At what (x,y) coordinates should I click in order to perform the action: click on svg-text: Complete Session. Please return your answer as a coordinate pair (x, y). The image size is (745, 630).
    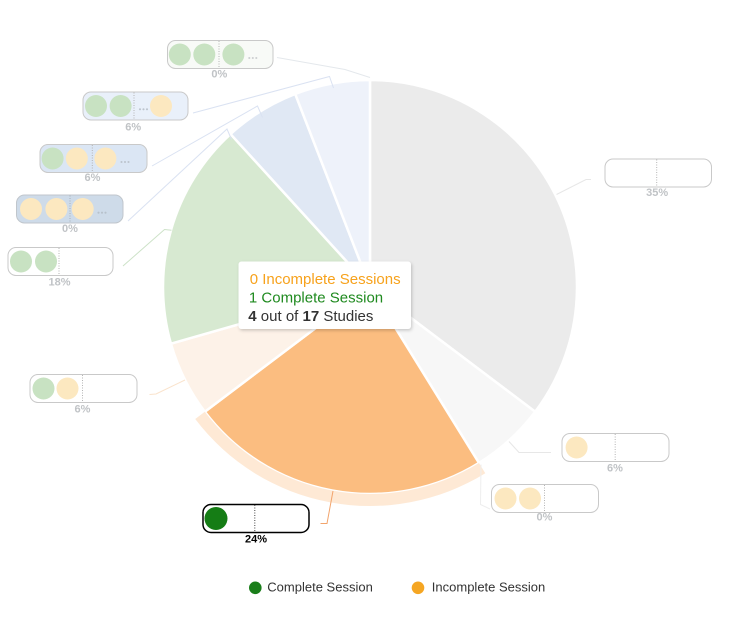
    Looking at the image, I should click on (320, 586).